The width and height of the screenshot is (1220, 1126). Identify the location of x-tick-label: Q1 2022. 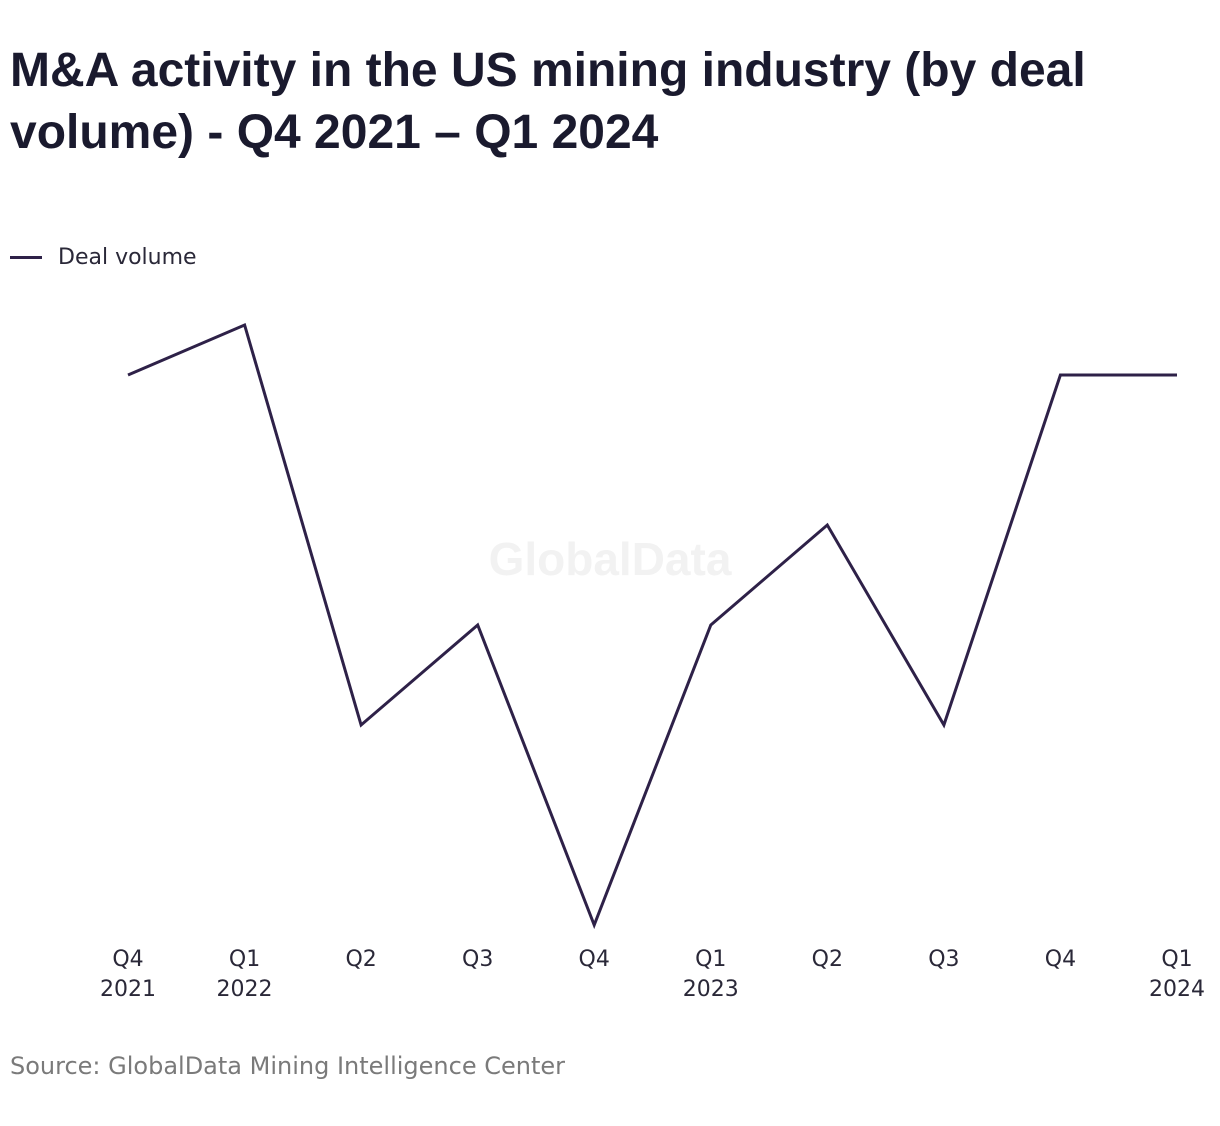
(245, 974).